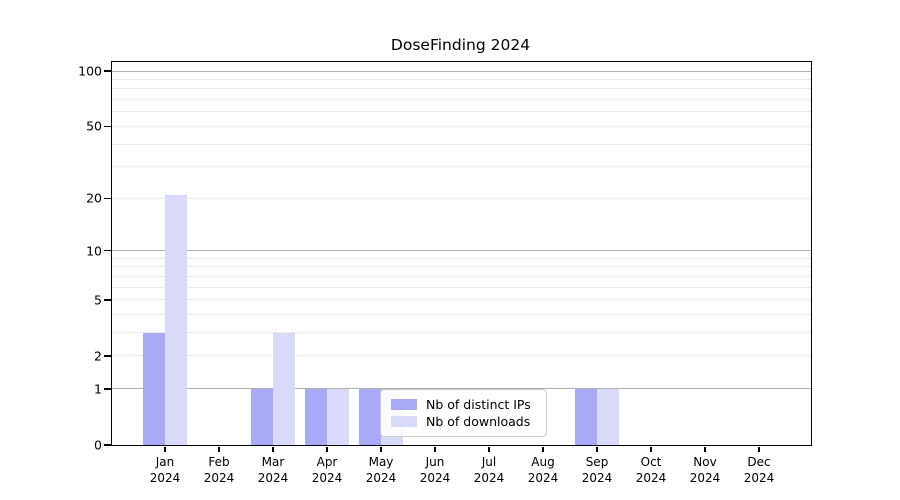  I want to click on legend-swatch-downloads, so click(404, 421).